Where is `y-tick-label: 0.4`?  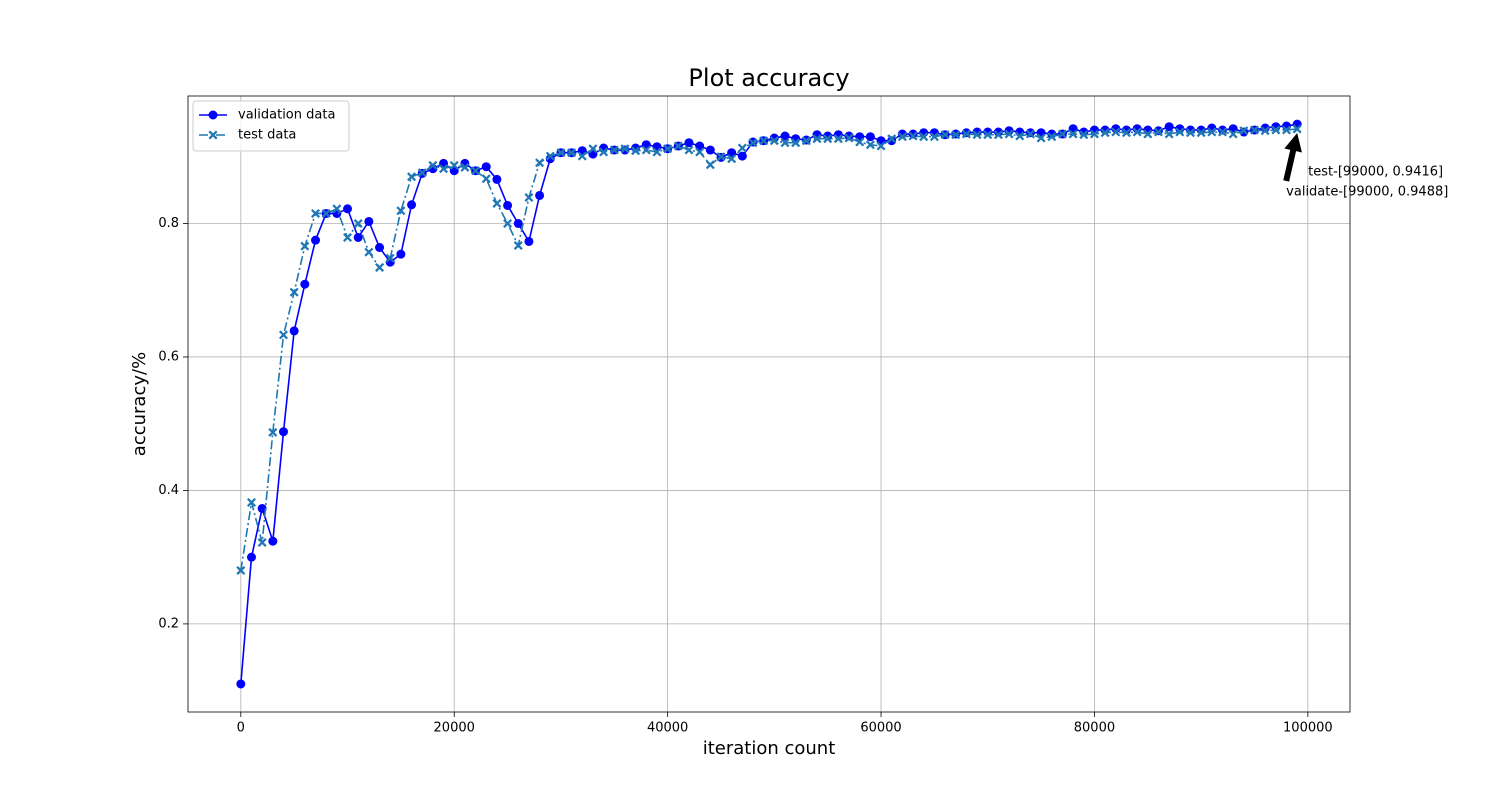 y-tick-label: 0.4 is located at coordinates (168, 490).